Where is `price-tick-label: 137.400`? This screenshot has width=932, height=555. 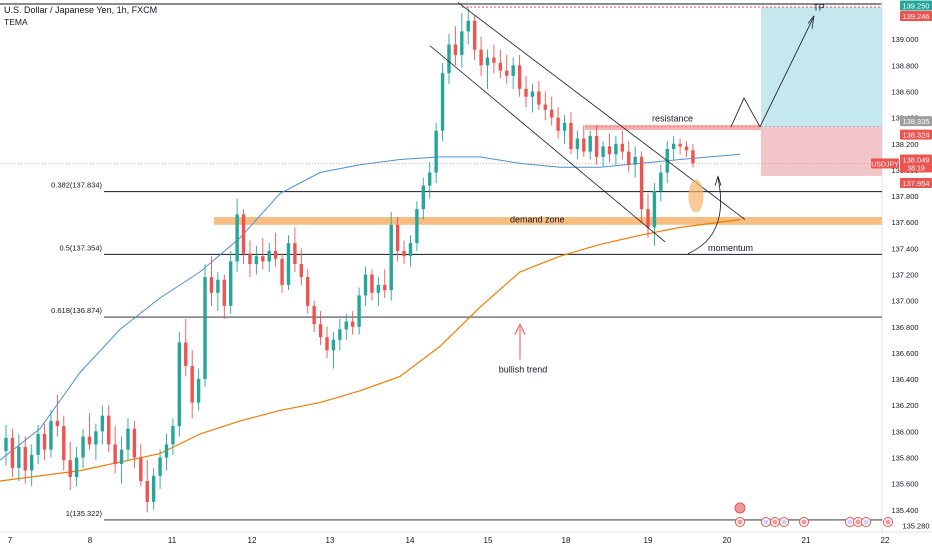 price-tick-label: 137.400 is located at coordinates (904, 248).